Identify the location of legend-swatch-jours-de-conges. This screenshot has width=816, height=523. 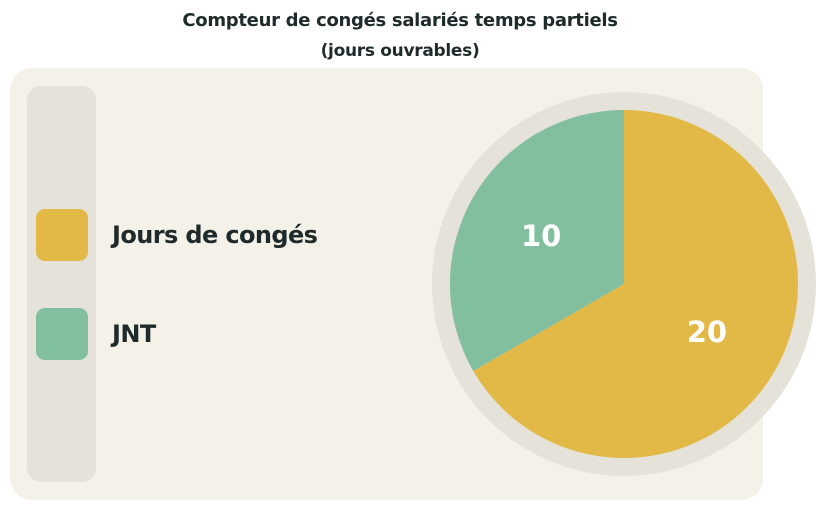
(62, 235).